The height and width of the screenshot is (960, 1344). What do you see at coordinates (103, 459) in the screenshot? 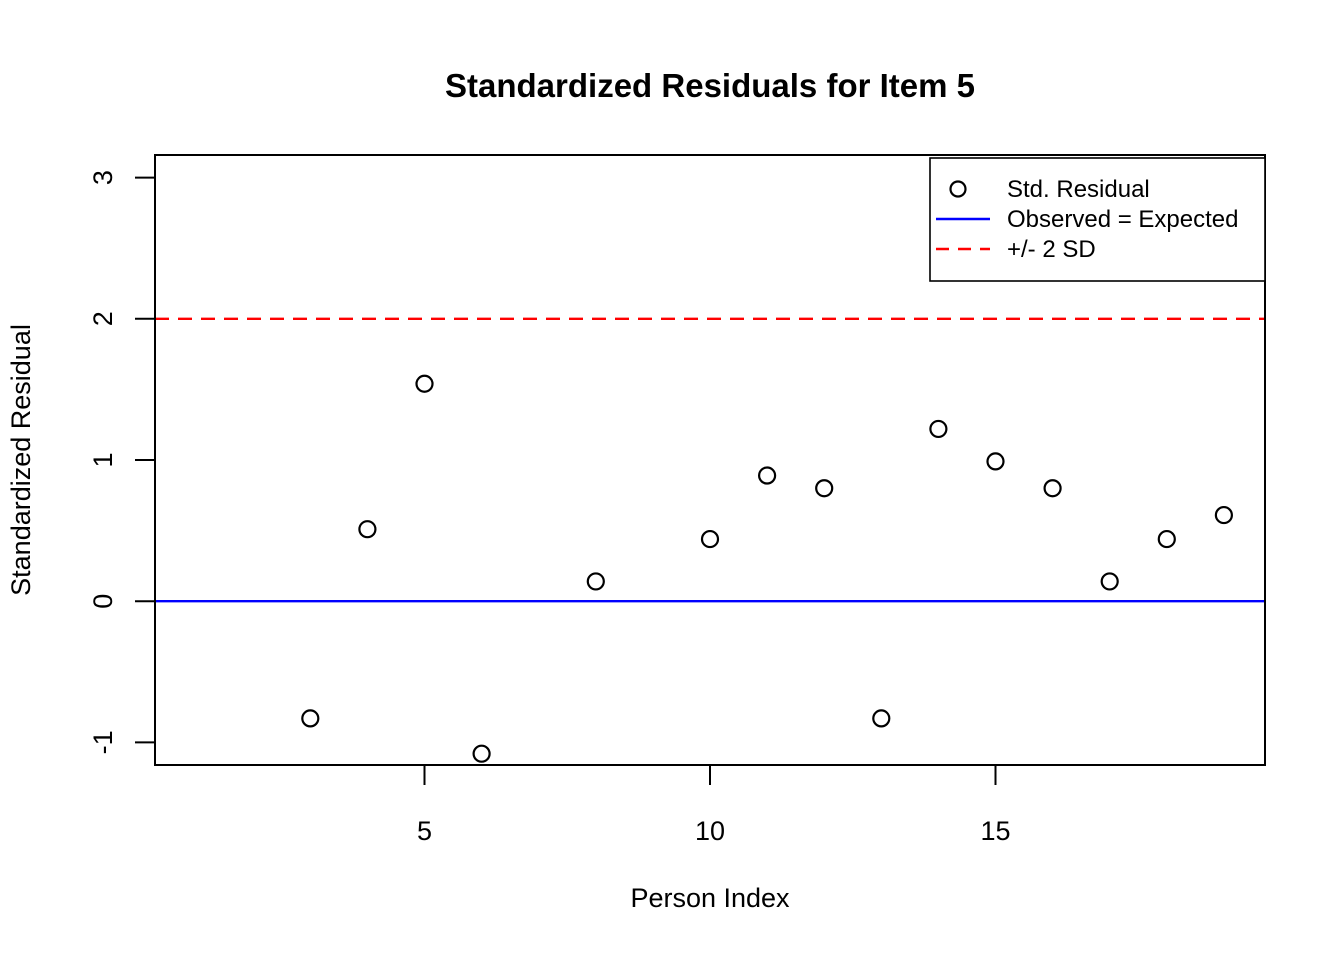
I see `y-tick-label: 1` at bounding box center [103, 459].